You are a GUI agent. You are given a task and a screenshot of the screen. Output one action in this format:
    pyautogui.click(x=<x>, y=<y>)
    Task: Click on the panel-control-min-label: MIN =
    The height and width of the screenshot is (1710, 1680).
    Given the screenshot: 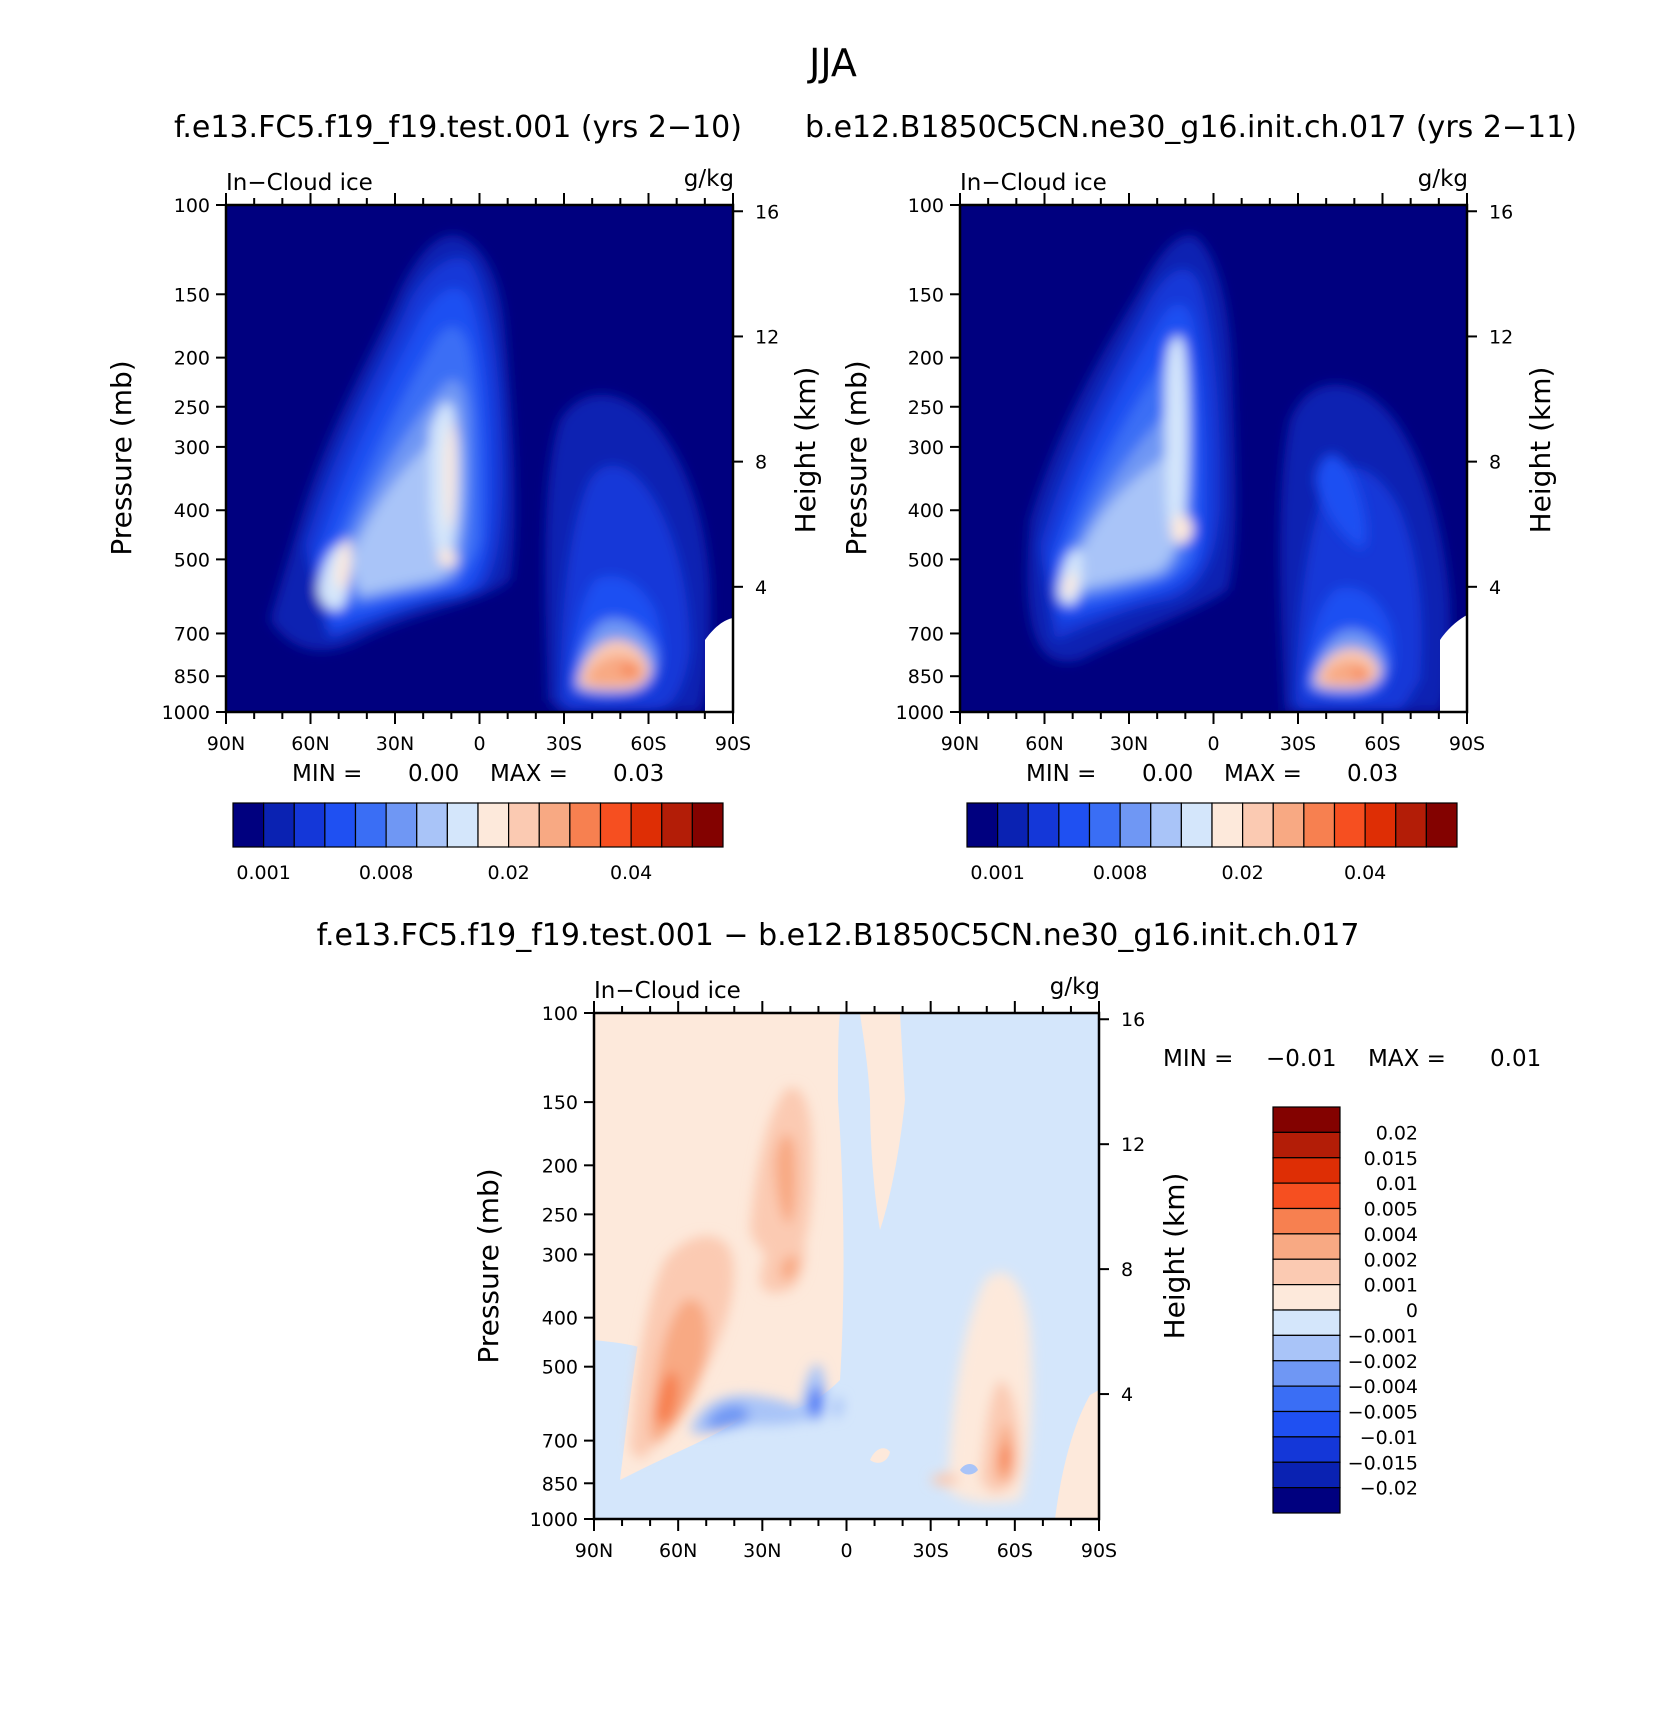 What is the action you would take?
    pyautogui.click(x=1061, y=774)
    